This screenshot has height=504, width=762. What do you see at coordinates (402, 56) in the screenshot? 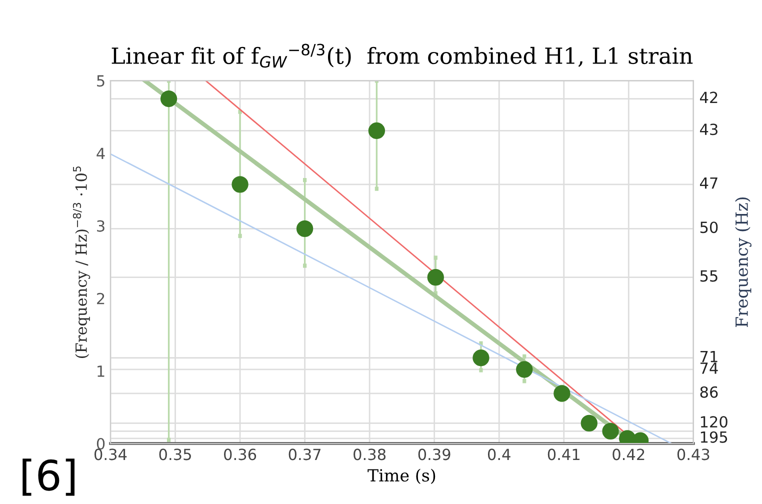
I see `chart-title: Linear fit of f$_{GW}$$^{−8/3}$(t) from combined H1, L1 strain` at bounding box center [402, 56].